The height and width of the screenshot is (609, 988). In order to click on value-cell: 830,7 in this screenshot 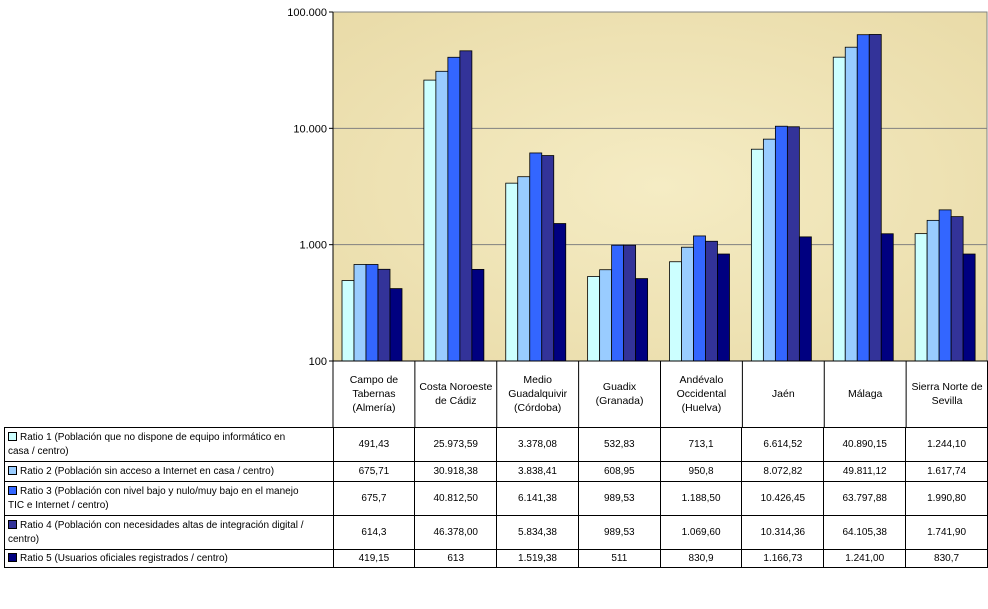, I will do `click(946, 558)`.